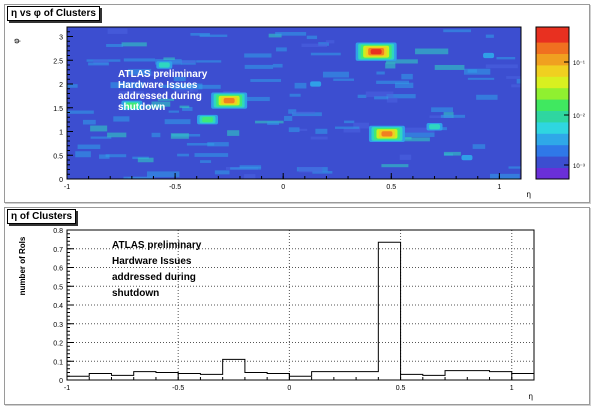 This screenshot has width=592, height=410. I want to click on annotation-line: ATLAS preliminary, so click(157, 245).